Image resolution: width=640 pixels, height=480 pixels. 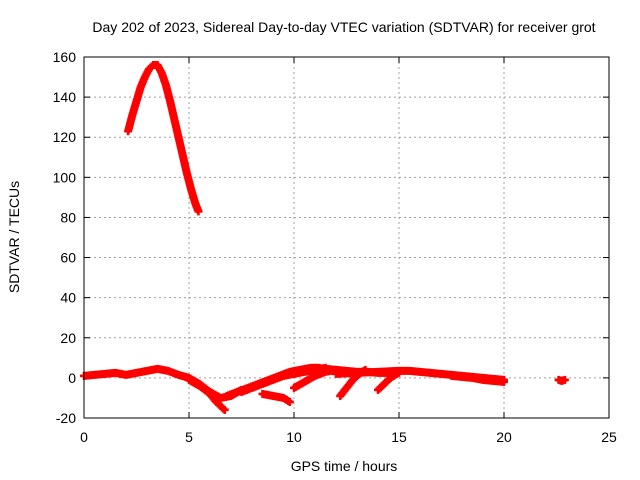 What do you see at coordinates (399, 437) in the screenshot?
I see `x-tick-label: 15` at bounding box center [399, 437].